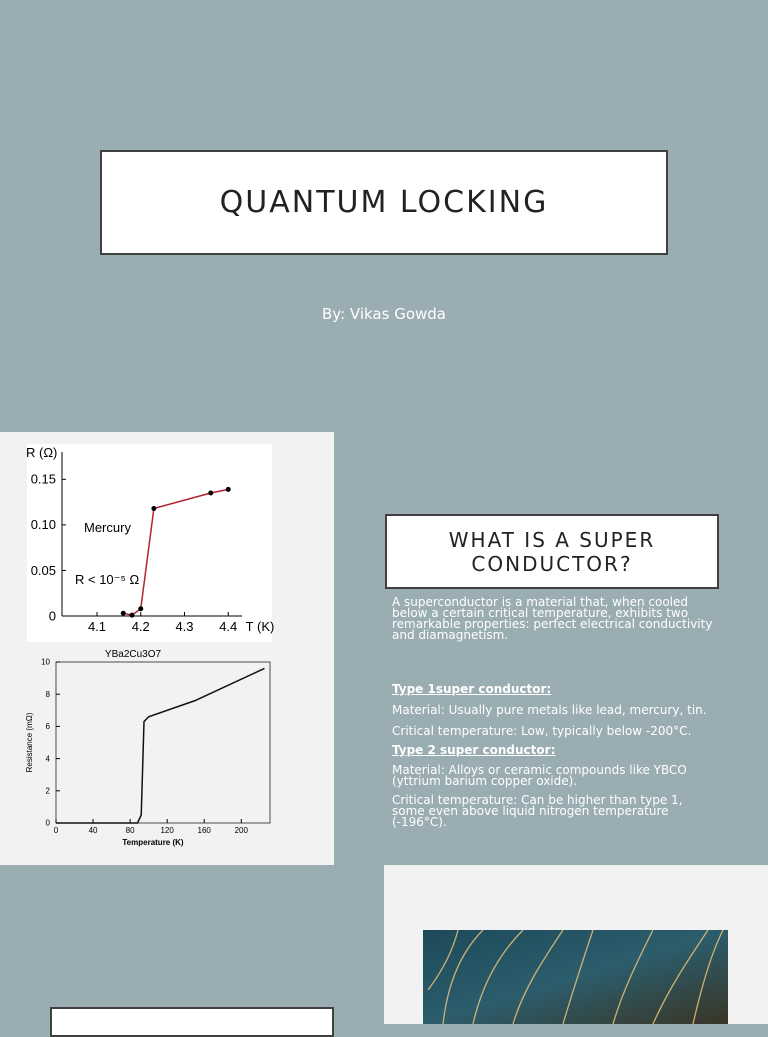 The height and width of the screenshot is (1037, 768). I want to click on annotation: R < 10⁻⁵ Ω, so click(107, 579).